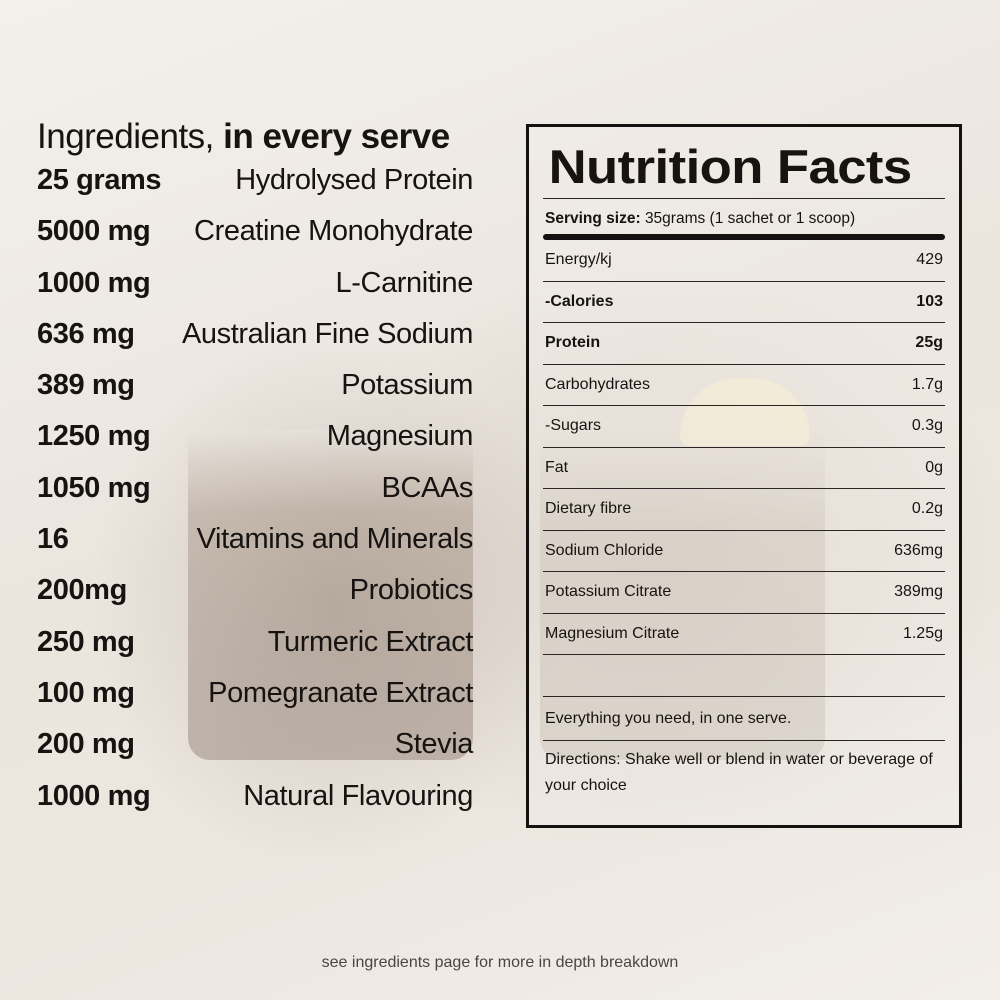 This screenshot has width=1000, height=1000. What do you see at coordinates (335, 539) in the screenshot?
I see `ingredient-name: Vitamins and Minerals` at bounding box center [335, 539].